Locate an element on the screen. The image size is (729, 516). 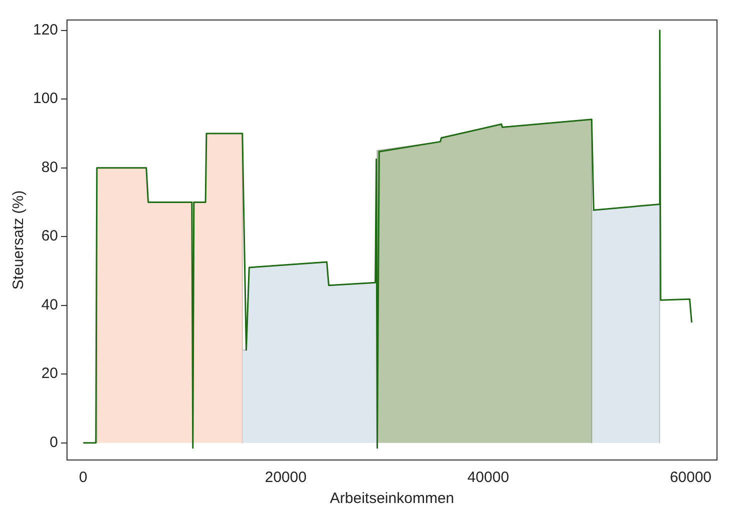
y-tick-label: 100 is located at coordinates (45, 99).